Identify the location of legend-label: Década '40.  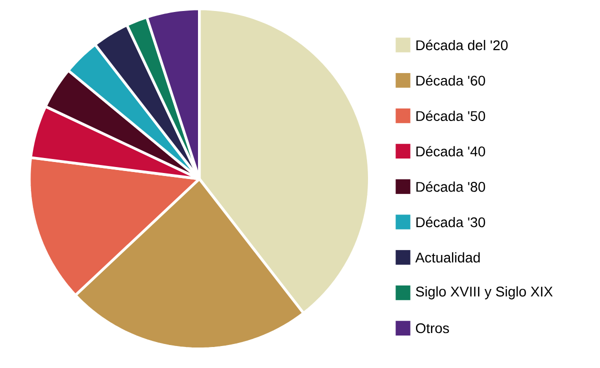
(451, 151).